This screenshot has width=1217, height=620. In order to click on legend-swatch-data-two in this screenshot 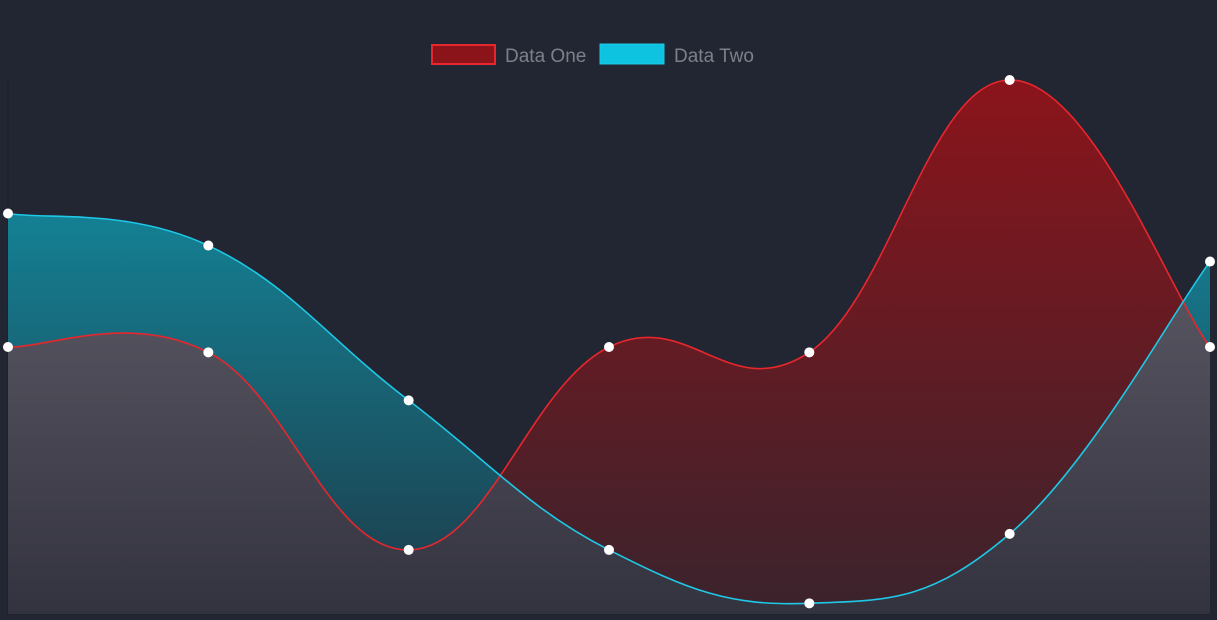, I will do `click(632, 54)`.